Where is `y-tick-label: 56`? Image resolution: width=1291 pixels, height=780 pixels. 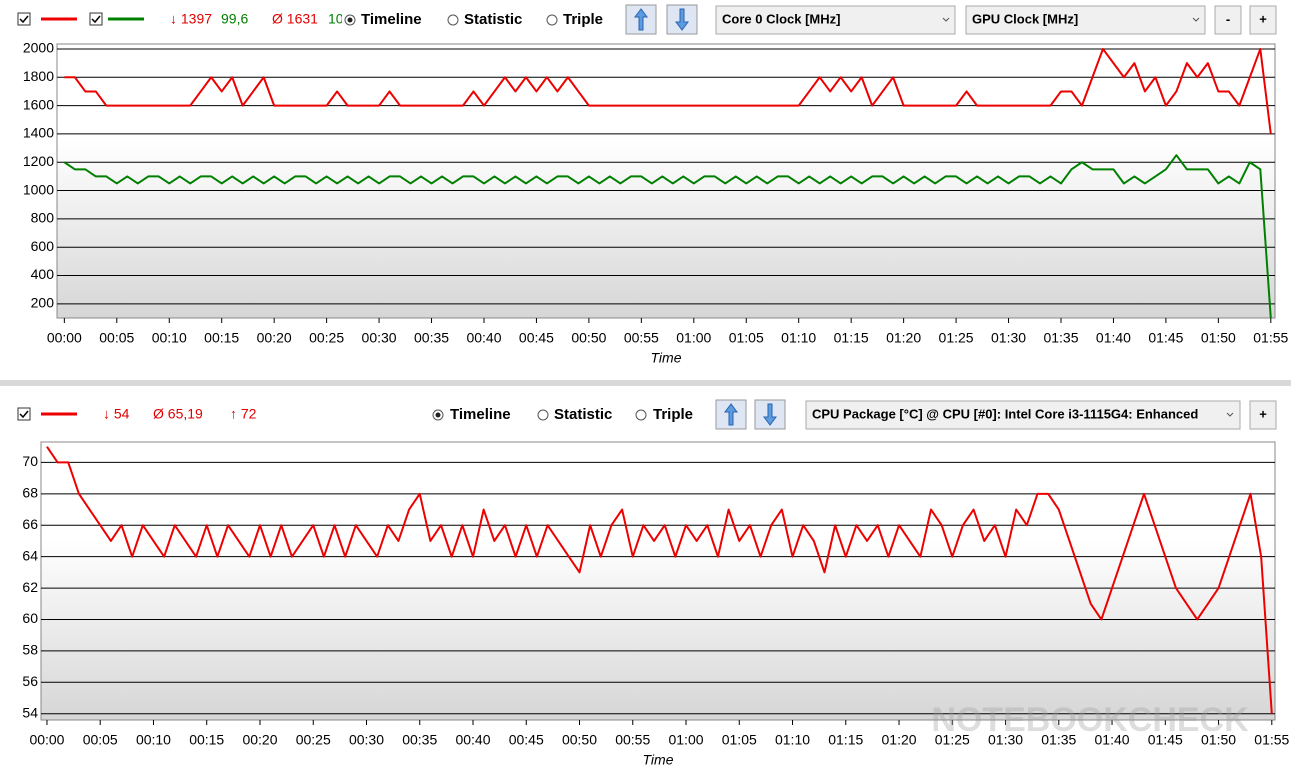 y-tick-label: 56 is located at coordinates (30, 681).